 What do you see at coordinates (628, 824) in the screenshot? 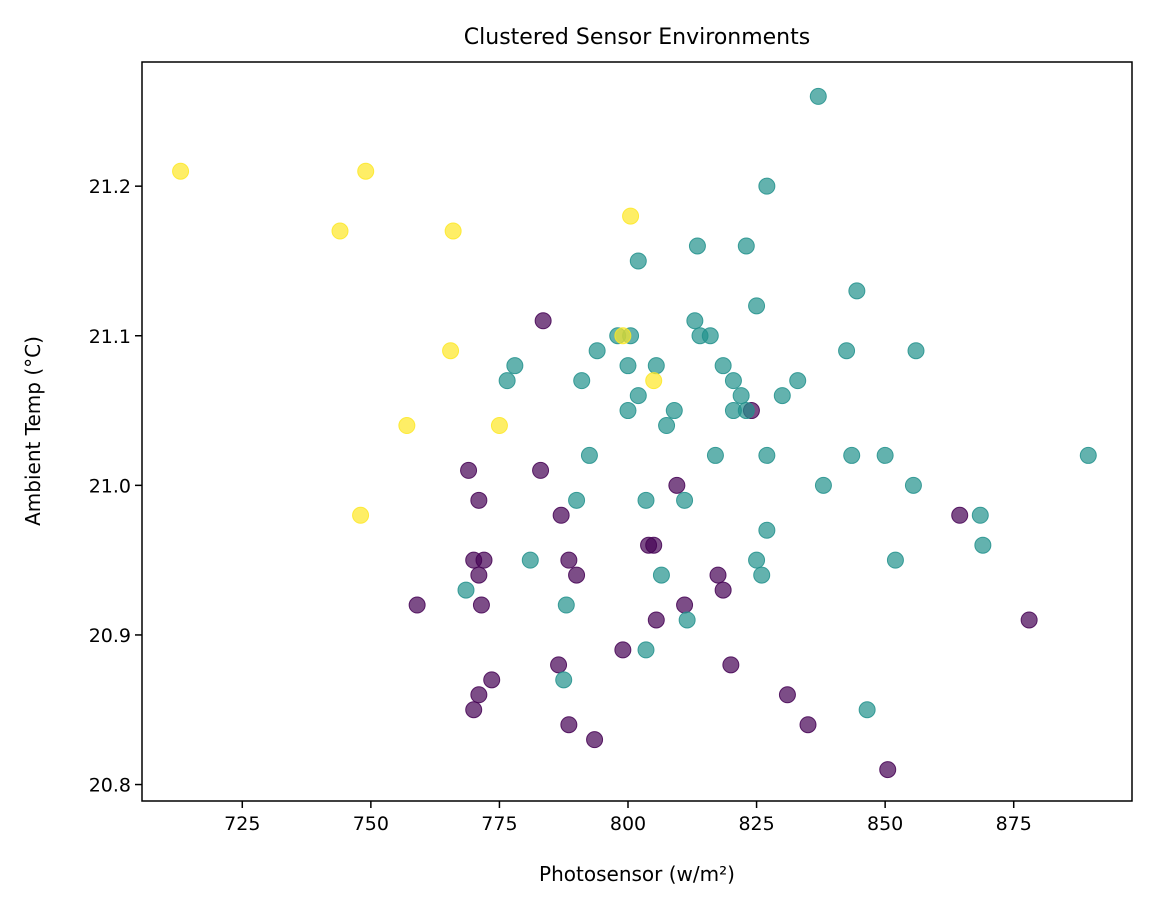
I see `x-tick-label: 800` at bounding box center [628, 824].